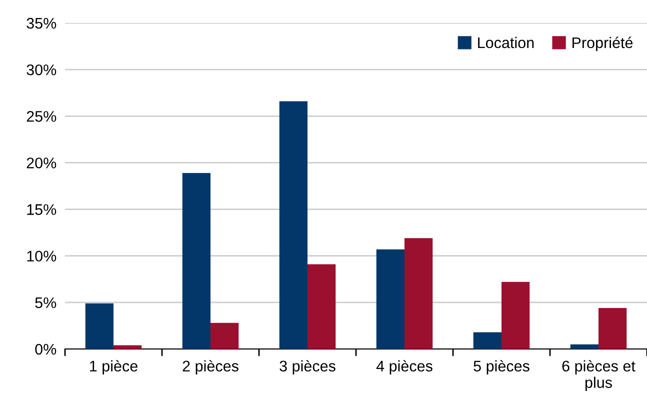 This screenshot has height=400, width=647. Describe the element at coordinates (41, 209) in the screenshot. I see `y-tick-label: 15%` at that location.